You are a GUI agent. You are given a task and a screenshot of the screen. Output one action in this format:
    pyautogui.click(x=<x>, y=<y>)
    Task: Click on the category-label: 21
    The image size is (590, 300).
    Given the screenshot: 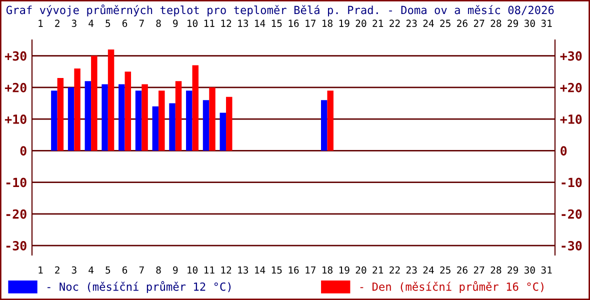 What is the action you would take?
    pyautogui.click(x=378, y=23)
    